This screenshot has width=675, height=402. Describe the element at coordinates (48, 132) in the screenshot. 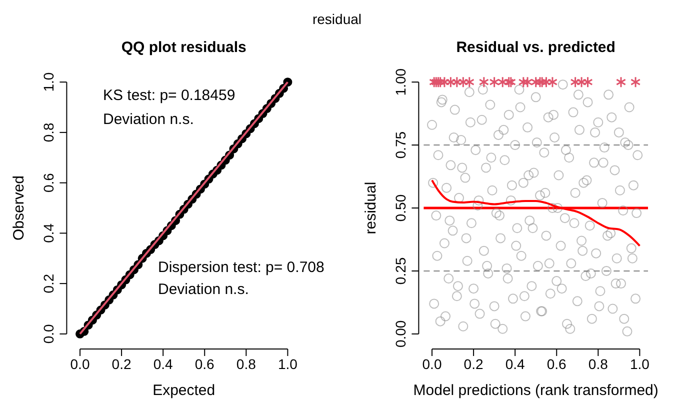

I see `y-tick-label: 0.8` at that location.